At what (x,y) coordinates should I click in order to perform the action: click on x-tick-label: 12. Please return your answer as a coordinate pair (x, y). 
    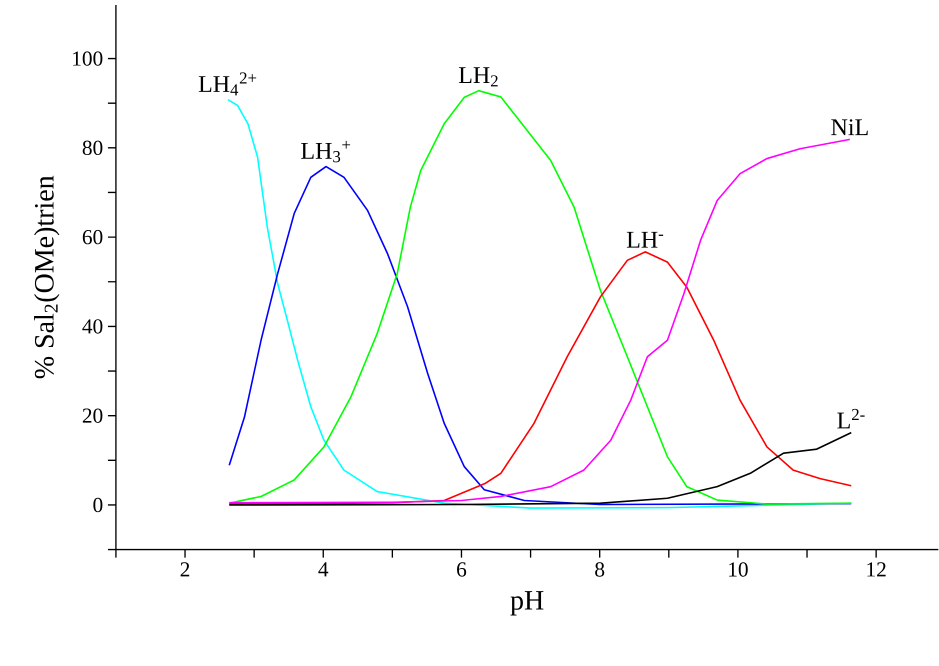
    Looking at the image, I should click on (876, 569).